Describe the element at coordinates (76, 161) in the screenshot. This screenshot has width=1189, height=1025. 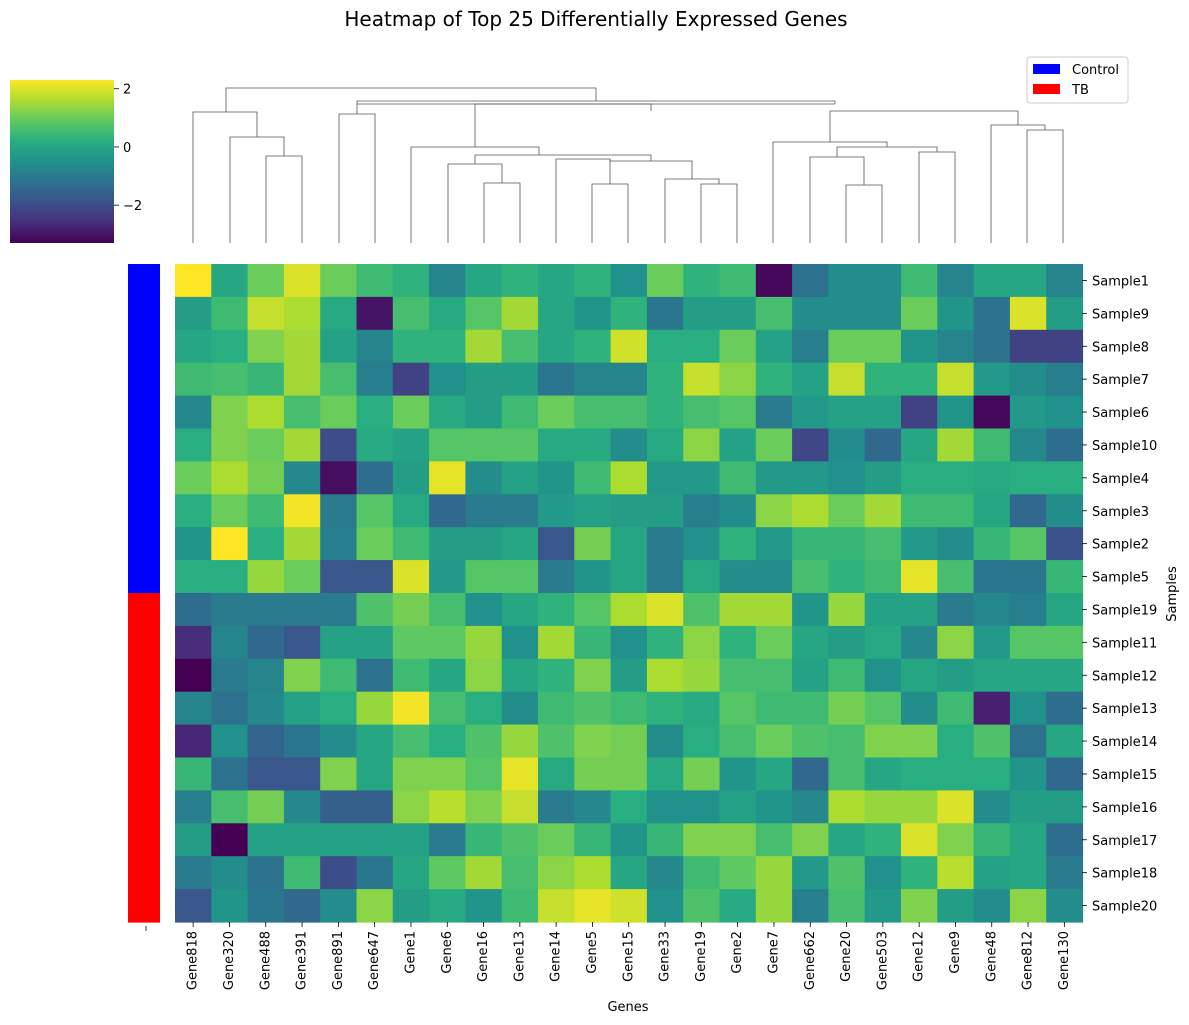
I see `colorbar: −2 0 2` at that location.